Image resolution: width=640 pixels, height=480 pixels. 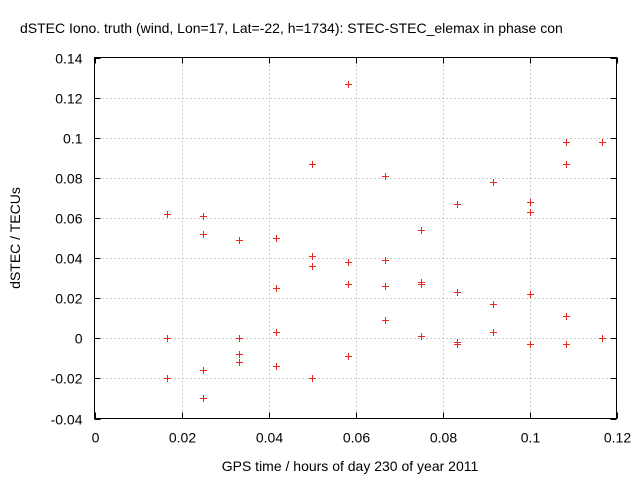 What do you see at coordinates (68, 219) in the screenshot?
I see `y-tick-label: 0.06` at bounding box center [68, 219].